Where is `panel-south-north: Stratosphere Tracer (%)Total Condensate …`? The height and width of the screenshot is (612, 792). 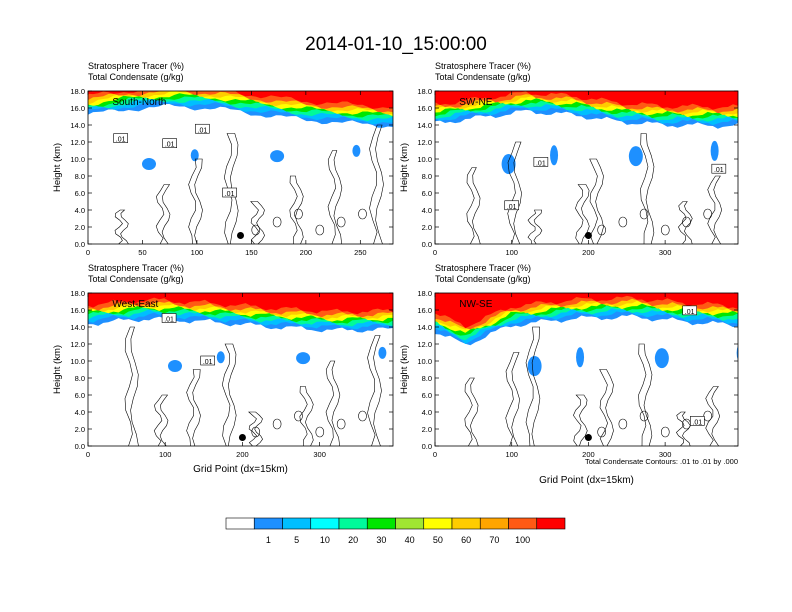 panel-south-north: Stratosphere Tracer (%)Total Condensate … is located at coordinates (223, 159).